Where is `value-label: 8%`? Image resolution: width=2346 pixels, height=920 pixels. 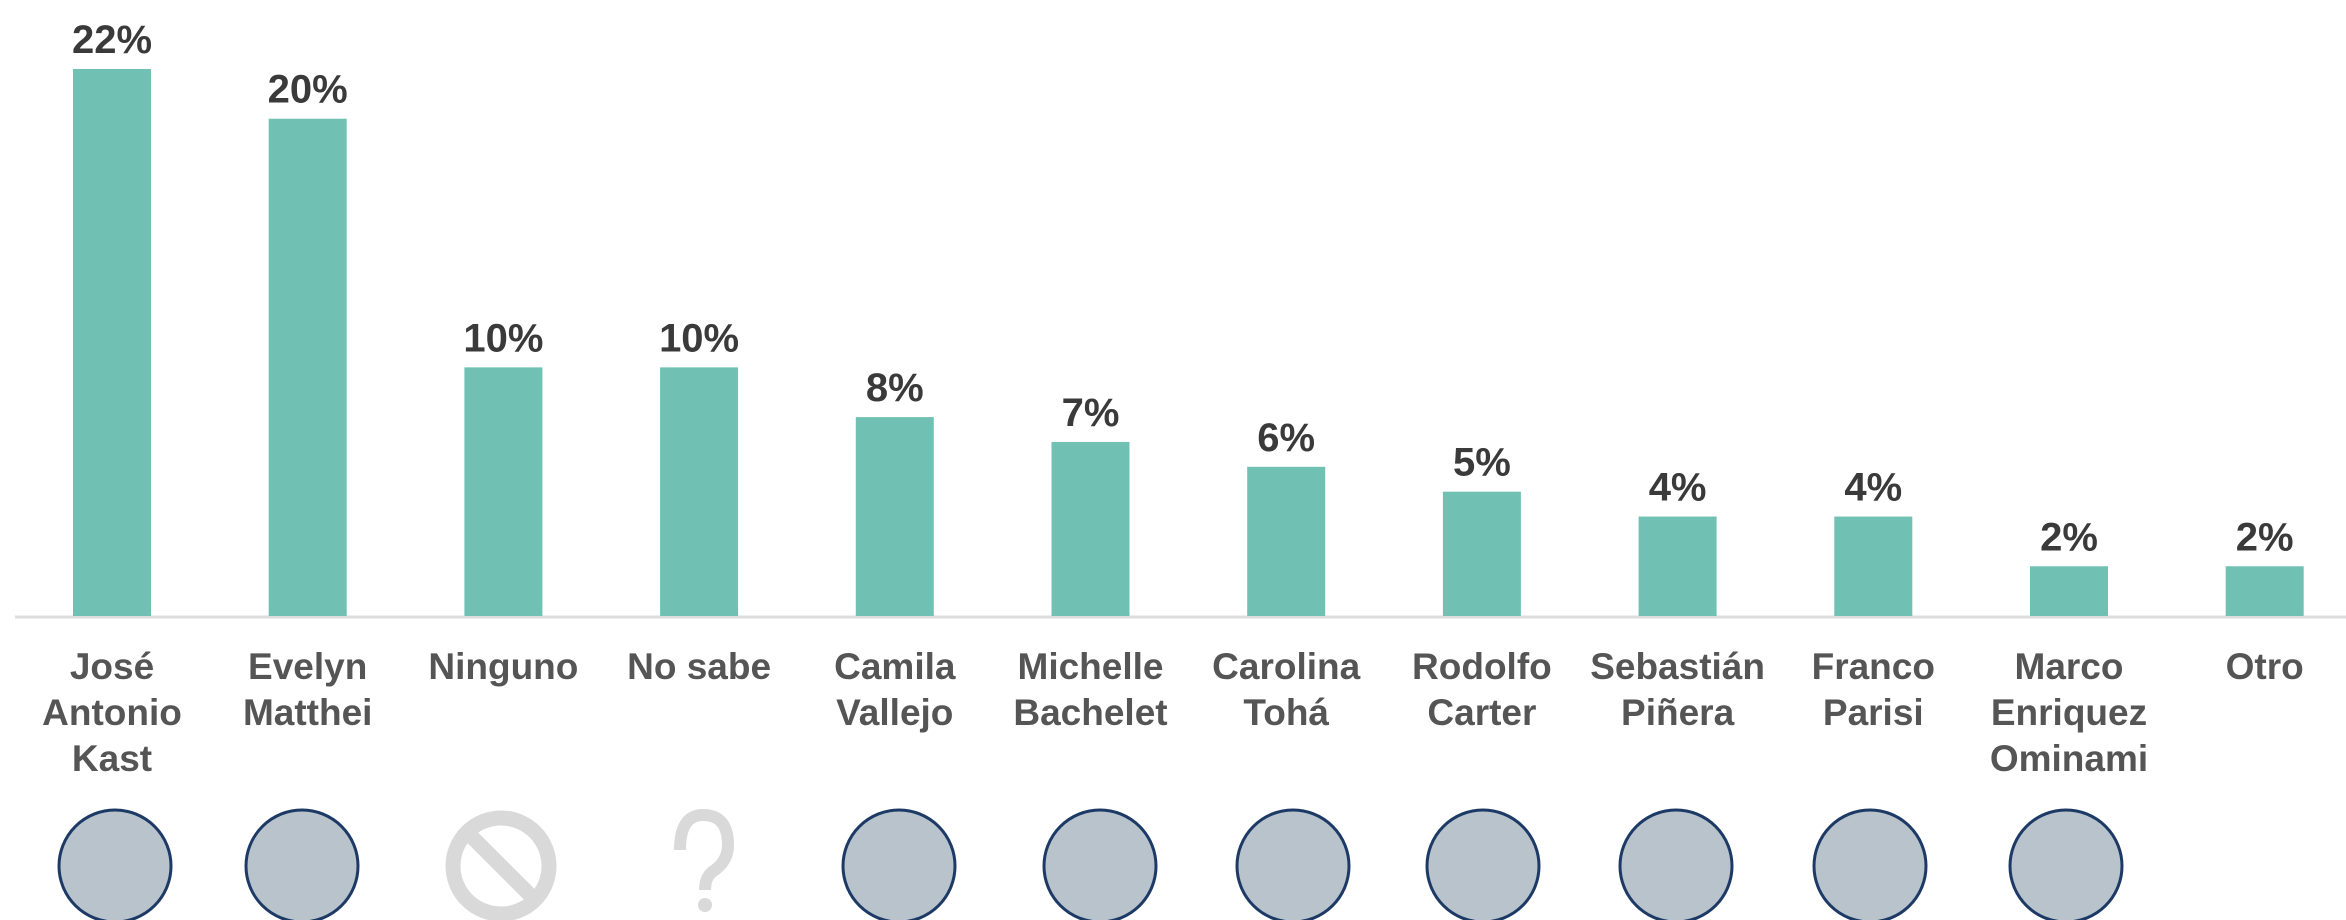 value-label: 8% is located at coordinates (895, 388).